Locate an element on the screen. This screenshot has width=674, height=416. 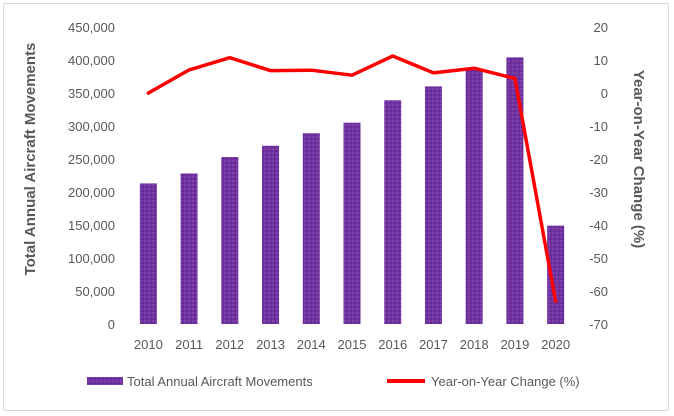
y-axis-right-title: Year-on-Year Change (%) is located at coordinates (638, 159).